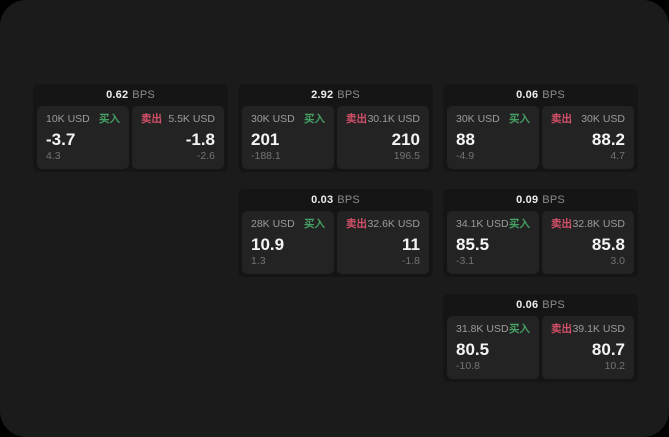 The image size is (669, 437). I want to click on bps-value: 0.03, so click(322, 200).